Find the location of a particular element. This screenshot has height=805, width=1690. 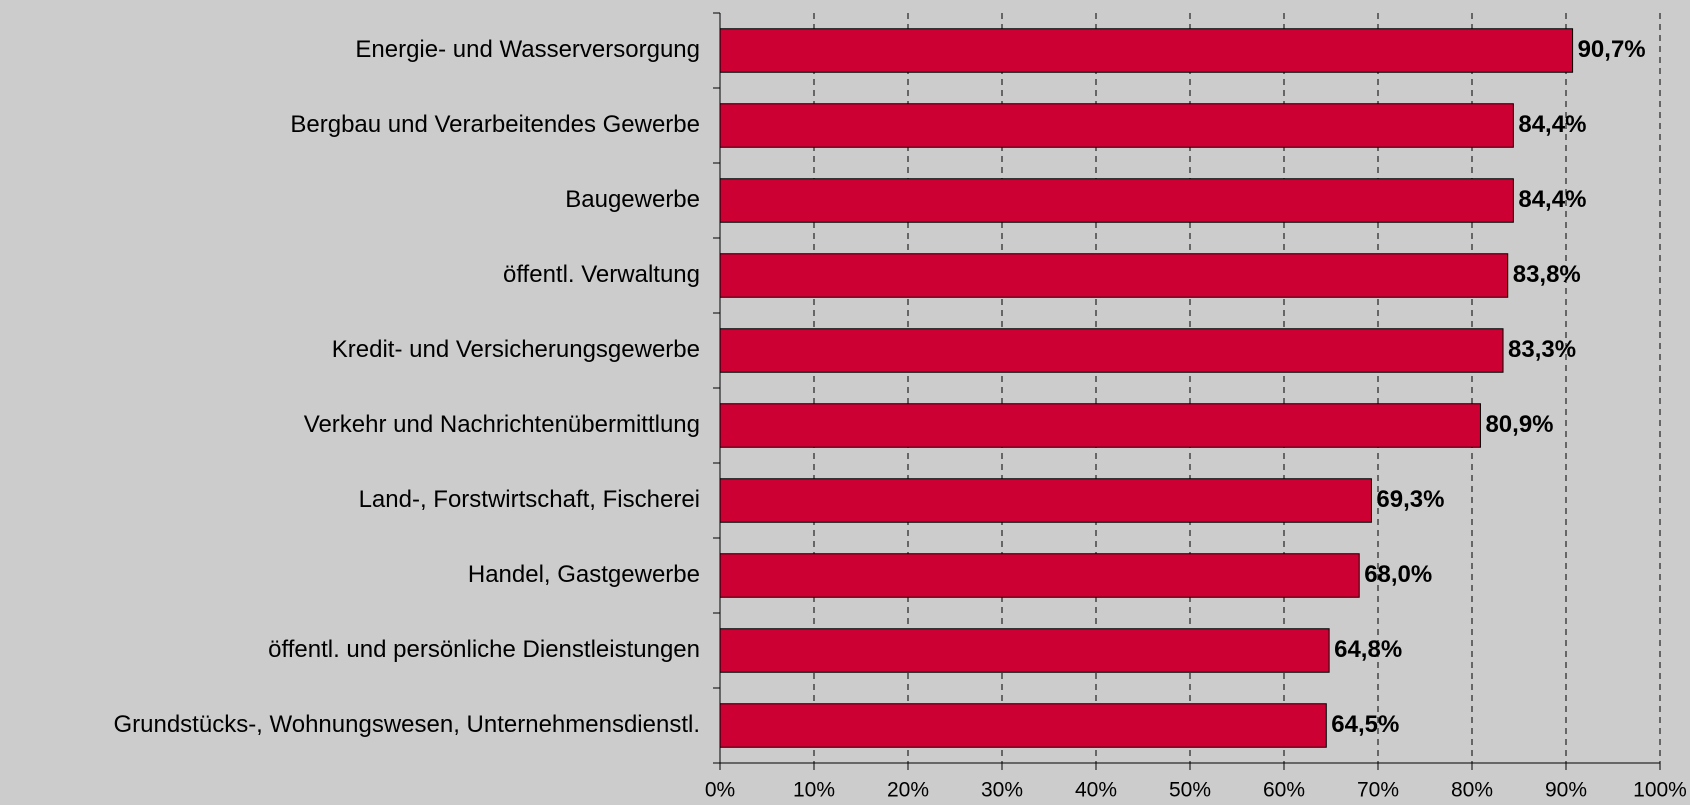

category-label: Bergbau und Verarbeitendes Gewerbe is located at coordinates (495, 124).